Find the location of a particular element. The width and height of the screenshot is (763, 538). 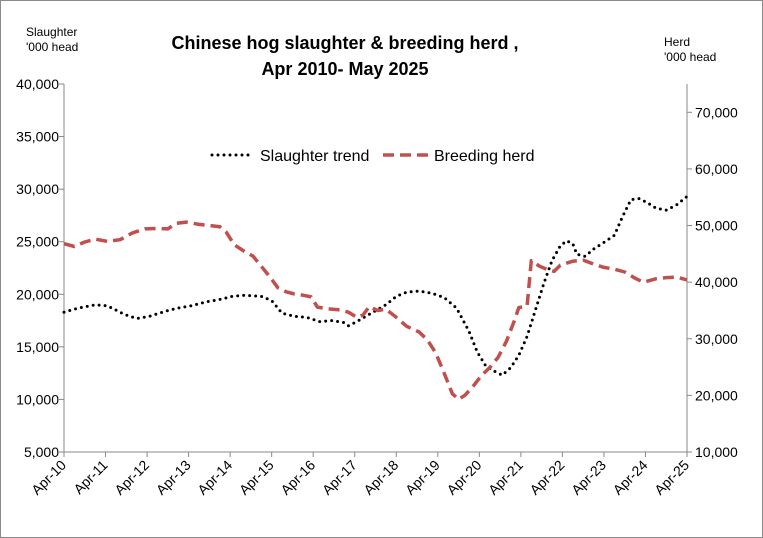

legend-slaughter-label: Slaughter trend is located at coordinates (314, 156).